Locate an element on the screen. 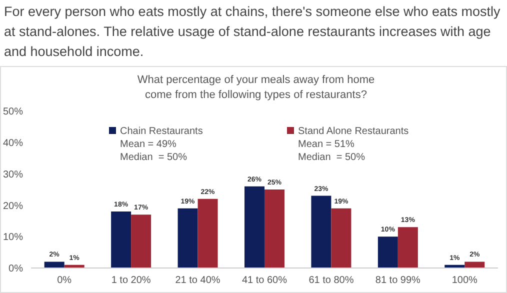 The image size is (507, 293). y-tick-label: 40% is located at coordinates (13, 143).